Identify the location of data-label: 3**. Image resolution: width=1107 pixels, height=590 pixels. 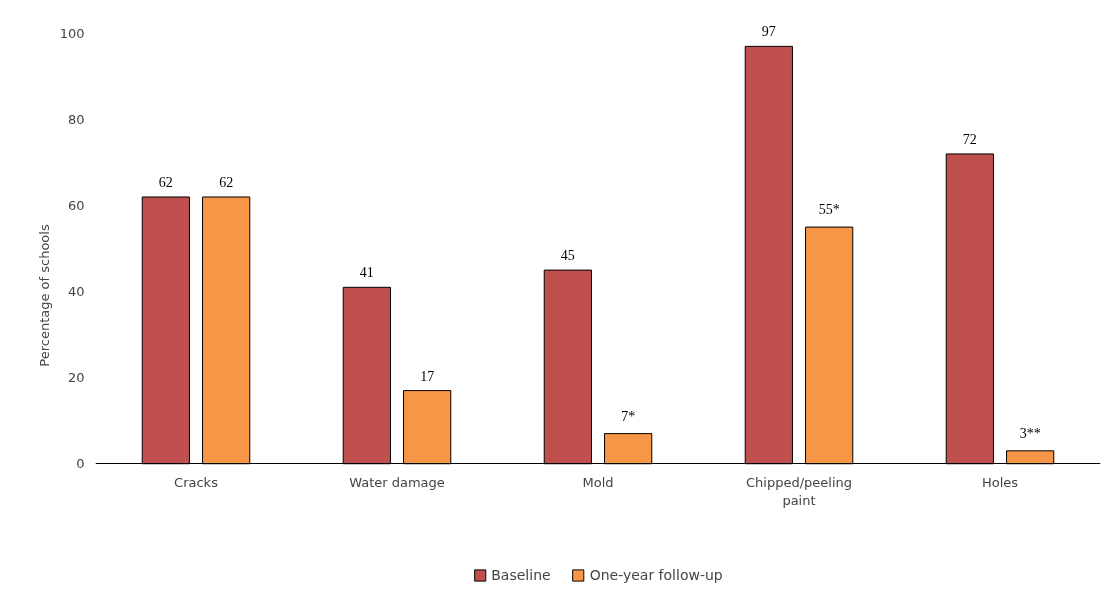
(1030, 433).